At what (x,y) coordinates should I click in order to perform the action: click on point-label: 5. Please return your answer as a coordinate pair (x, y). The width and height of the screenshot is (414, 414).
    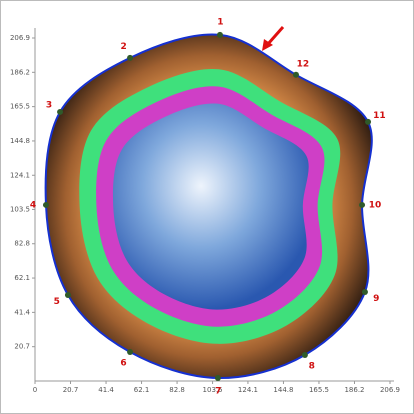
    Looking at the image, I should click on (57, 302).